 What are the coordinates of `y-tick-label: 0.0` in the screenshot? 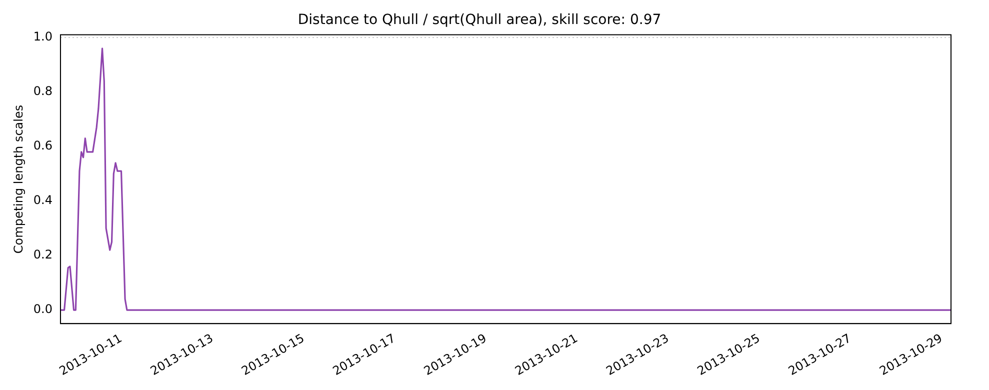 It's located at (42, 309).